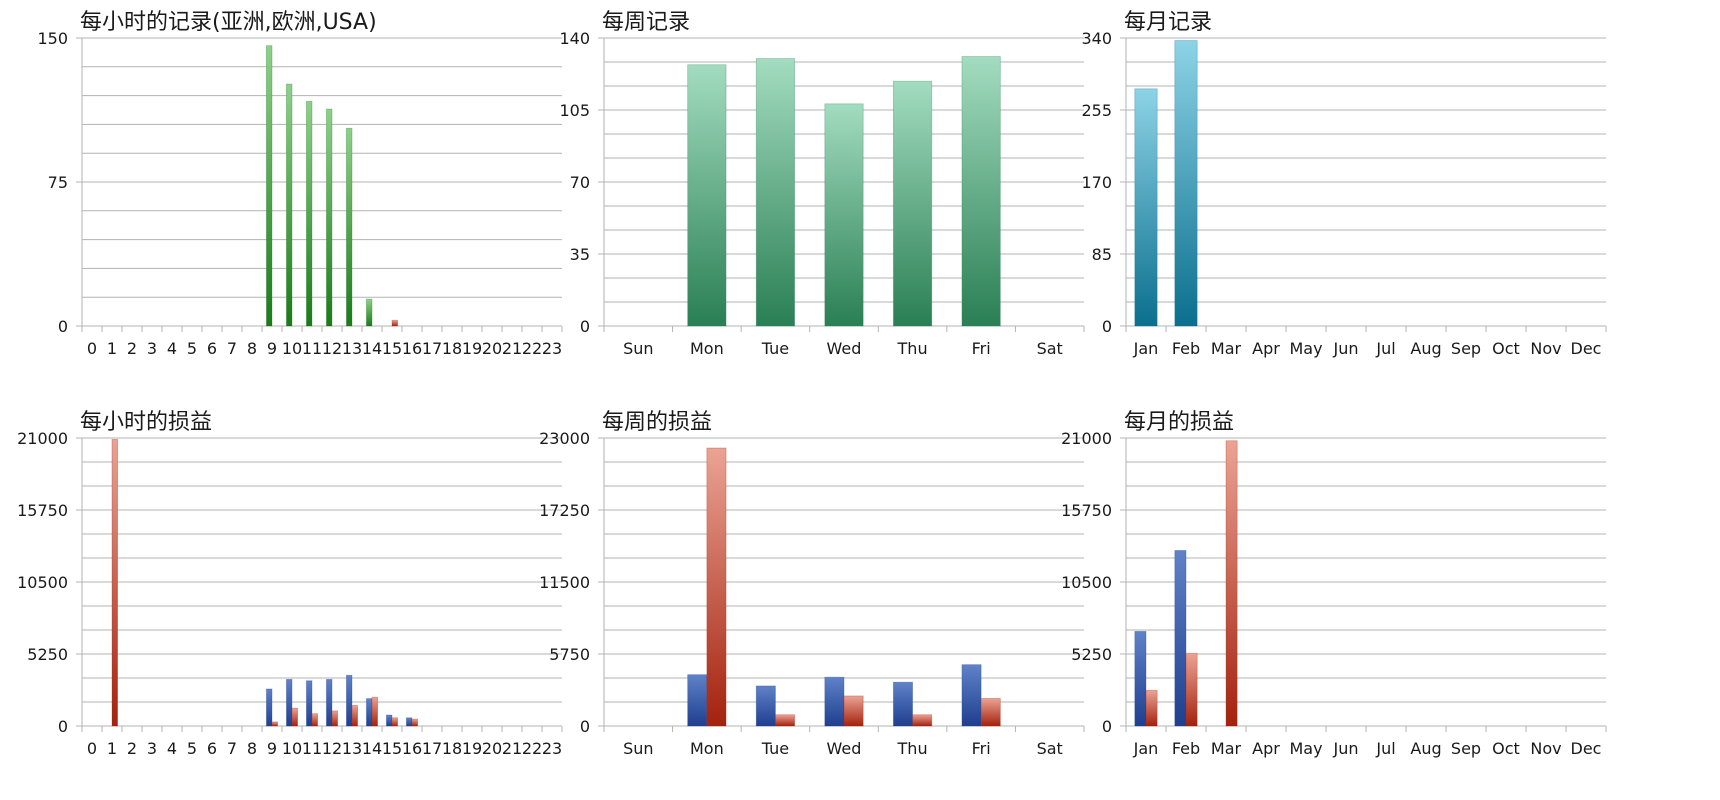 The height and width of the screenshot is (800, 1720). Describe the element at coordinates (1586, 348) in the screenshot. I see `x-tick-label: Dec` at that location.